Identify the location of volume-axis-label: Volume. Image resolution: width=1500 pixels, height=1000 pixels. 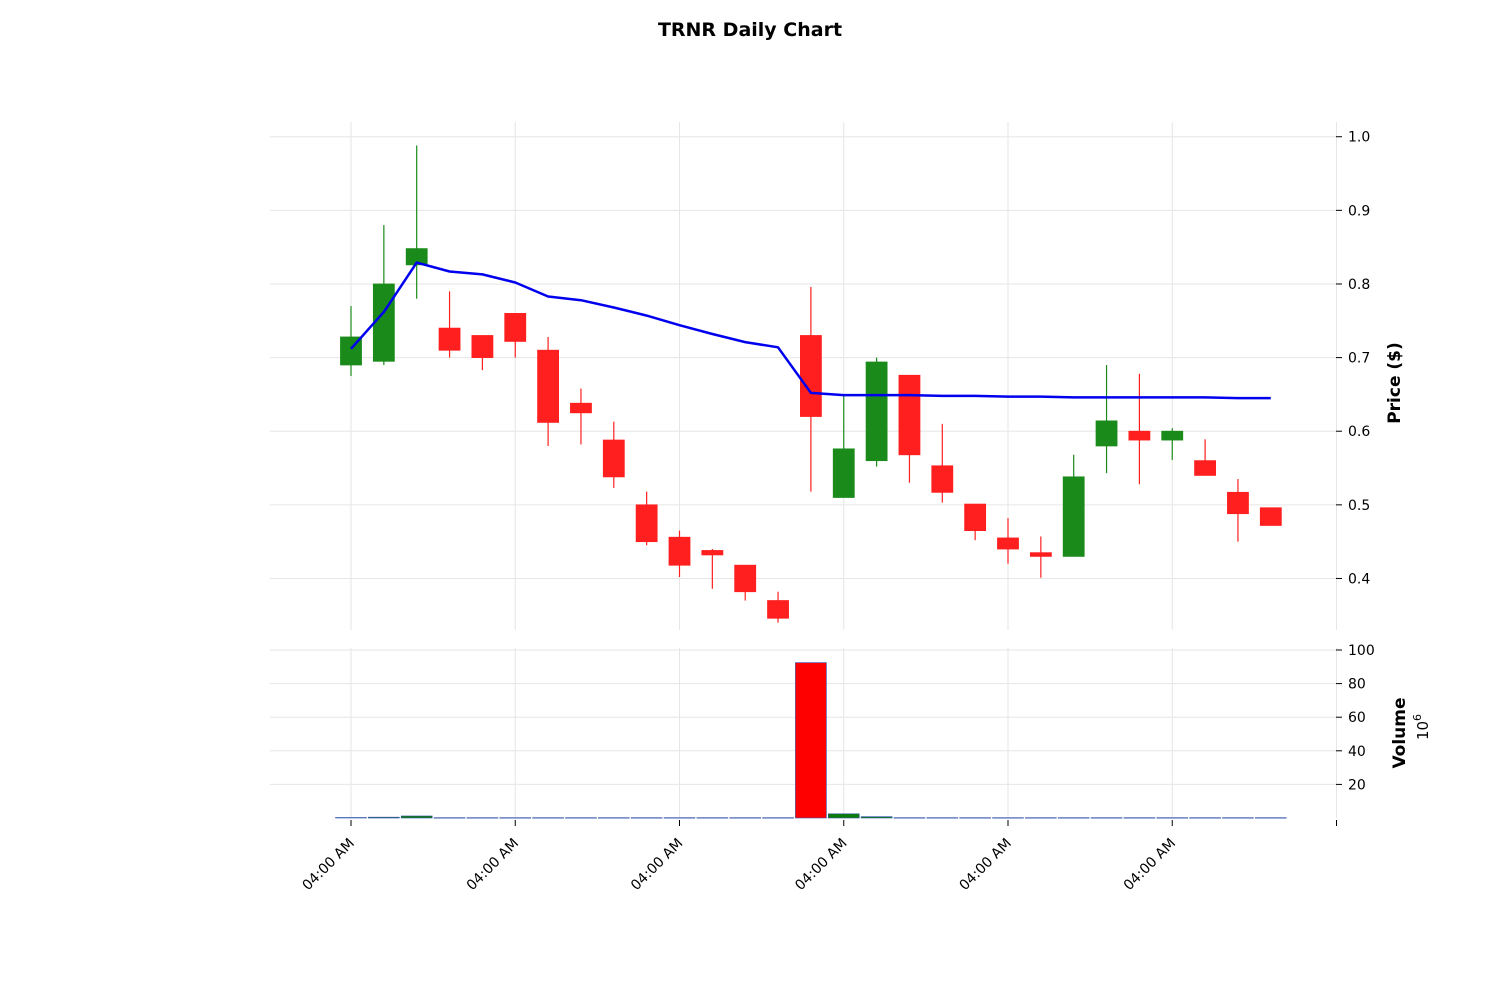
(1400, 732).